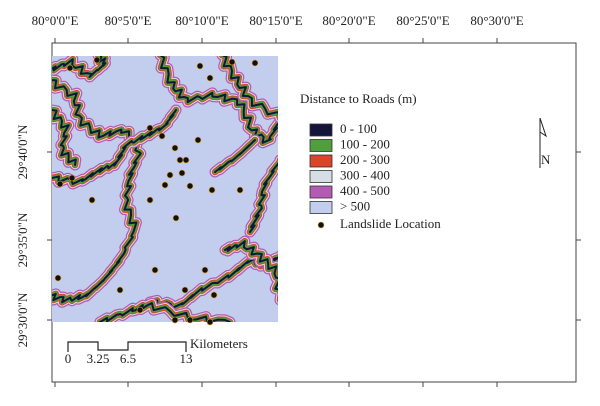 The width and height of the screenshot is (600, 406). What do you see at coordinates (186, 358) in the screenshot?
I see `scale-label: 13` at bounding box center [186, 358].